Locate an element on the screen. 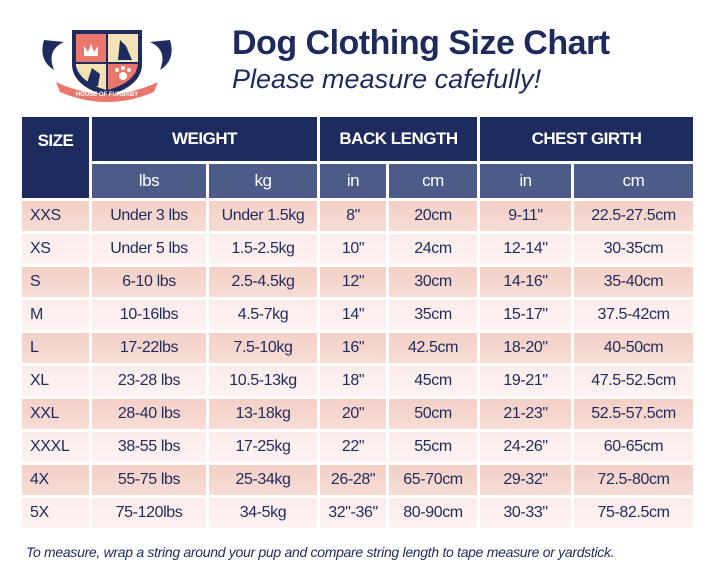 The height and width of the screenshot is (572, 720). cell-chest-in: 19-21" is located at coordinates (525, 381).